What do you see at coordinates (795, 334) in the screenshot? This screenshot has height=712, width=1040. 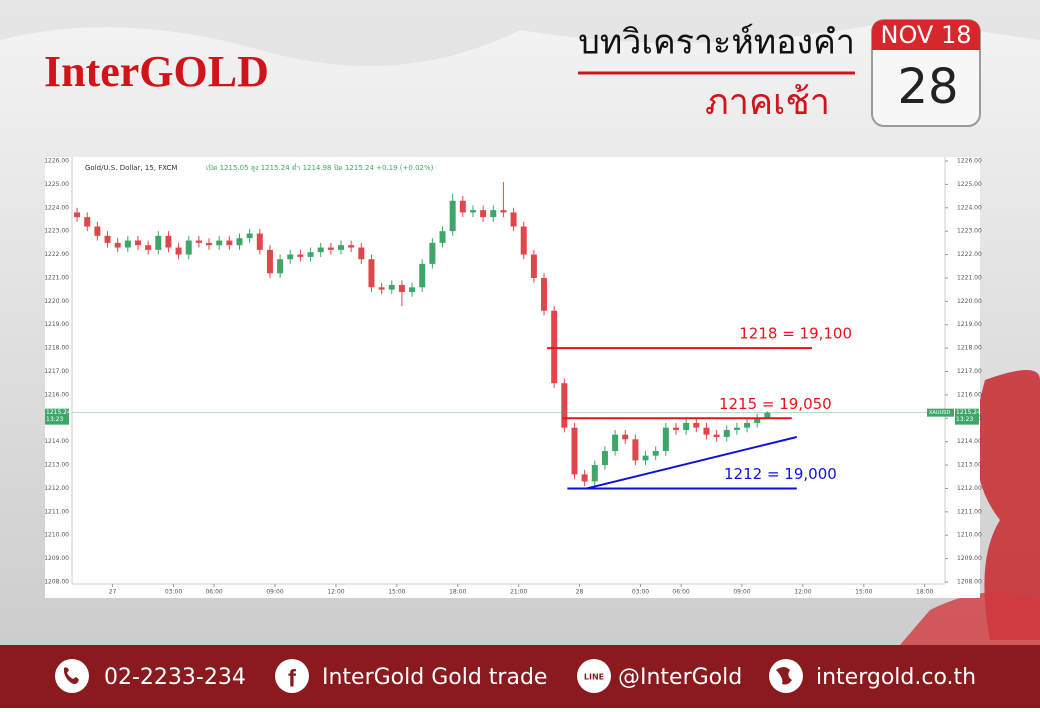 I see `level-label: 1218 = 19,100` at bounding box center [795, 334].